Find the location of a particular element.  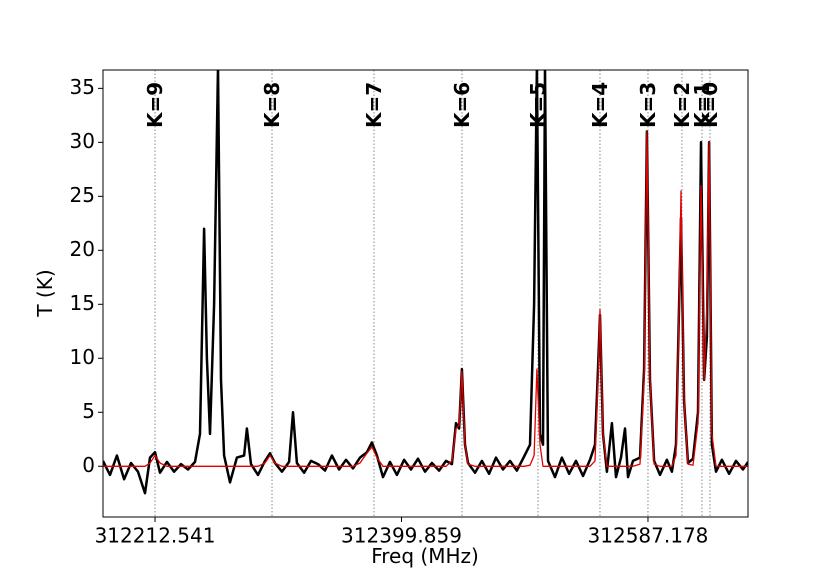

y-tick-label: 30 is located at coordinates (82, 141).